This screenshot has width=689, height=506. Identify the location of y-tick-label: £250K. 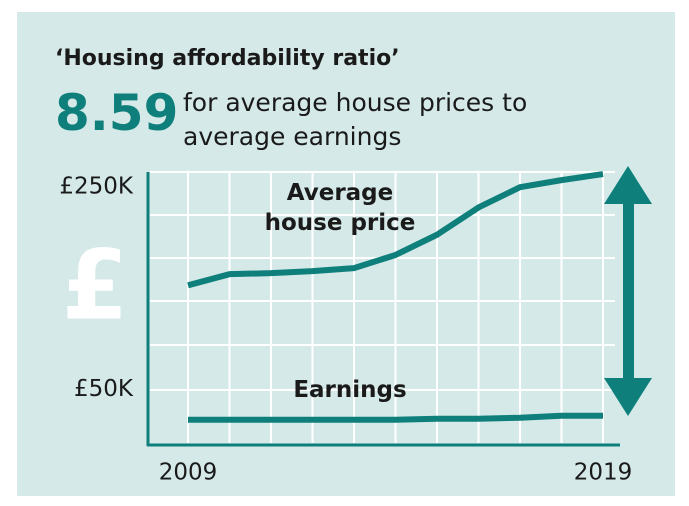
(96, 187).